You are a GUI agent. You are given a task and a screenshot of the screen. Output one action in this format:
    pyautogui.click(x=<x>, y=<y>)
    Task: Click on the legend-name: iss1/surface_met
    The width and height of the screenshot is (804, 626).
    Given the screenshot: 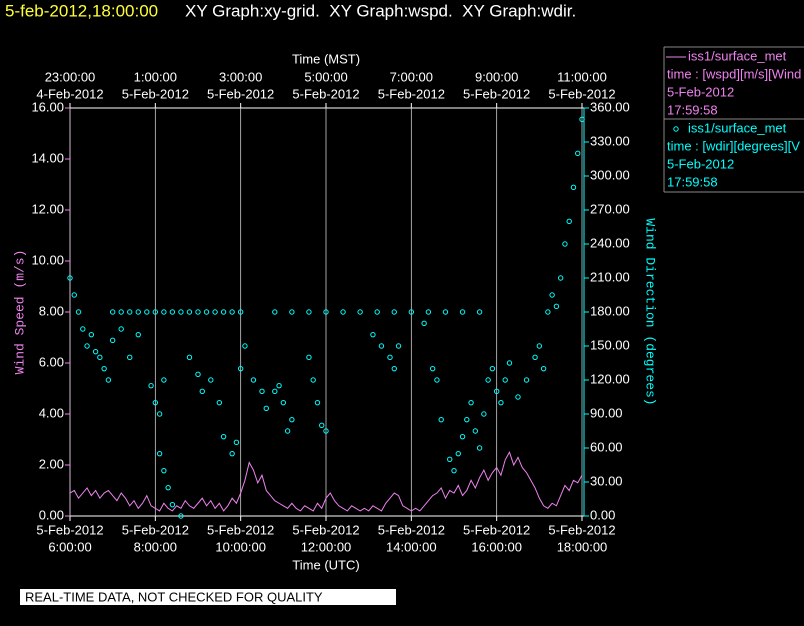 What is the action you would take?
    pyautogui.click(x=737, y=55)
    